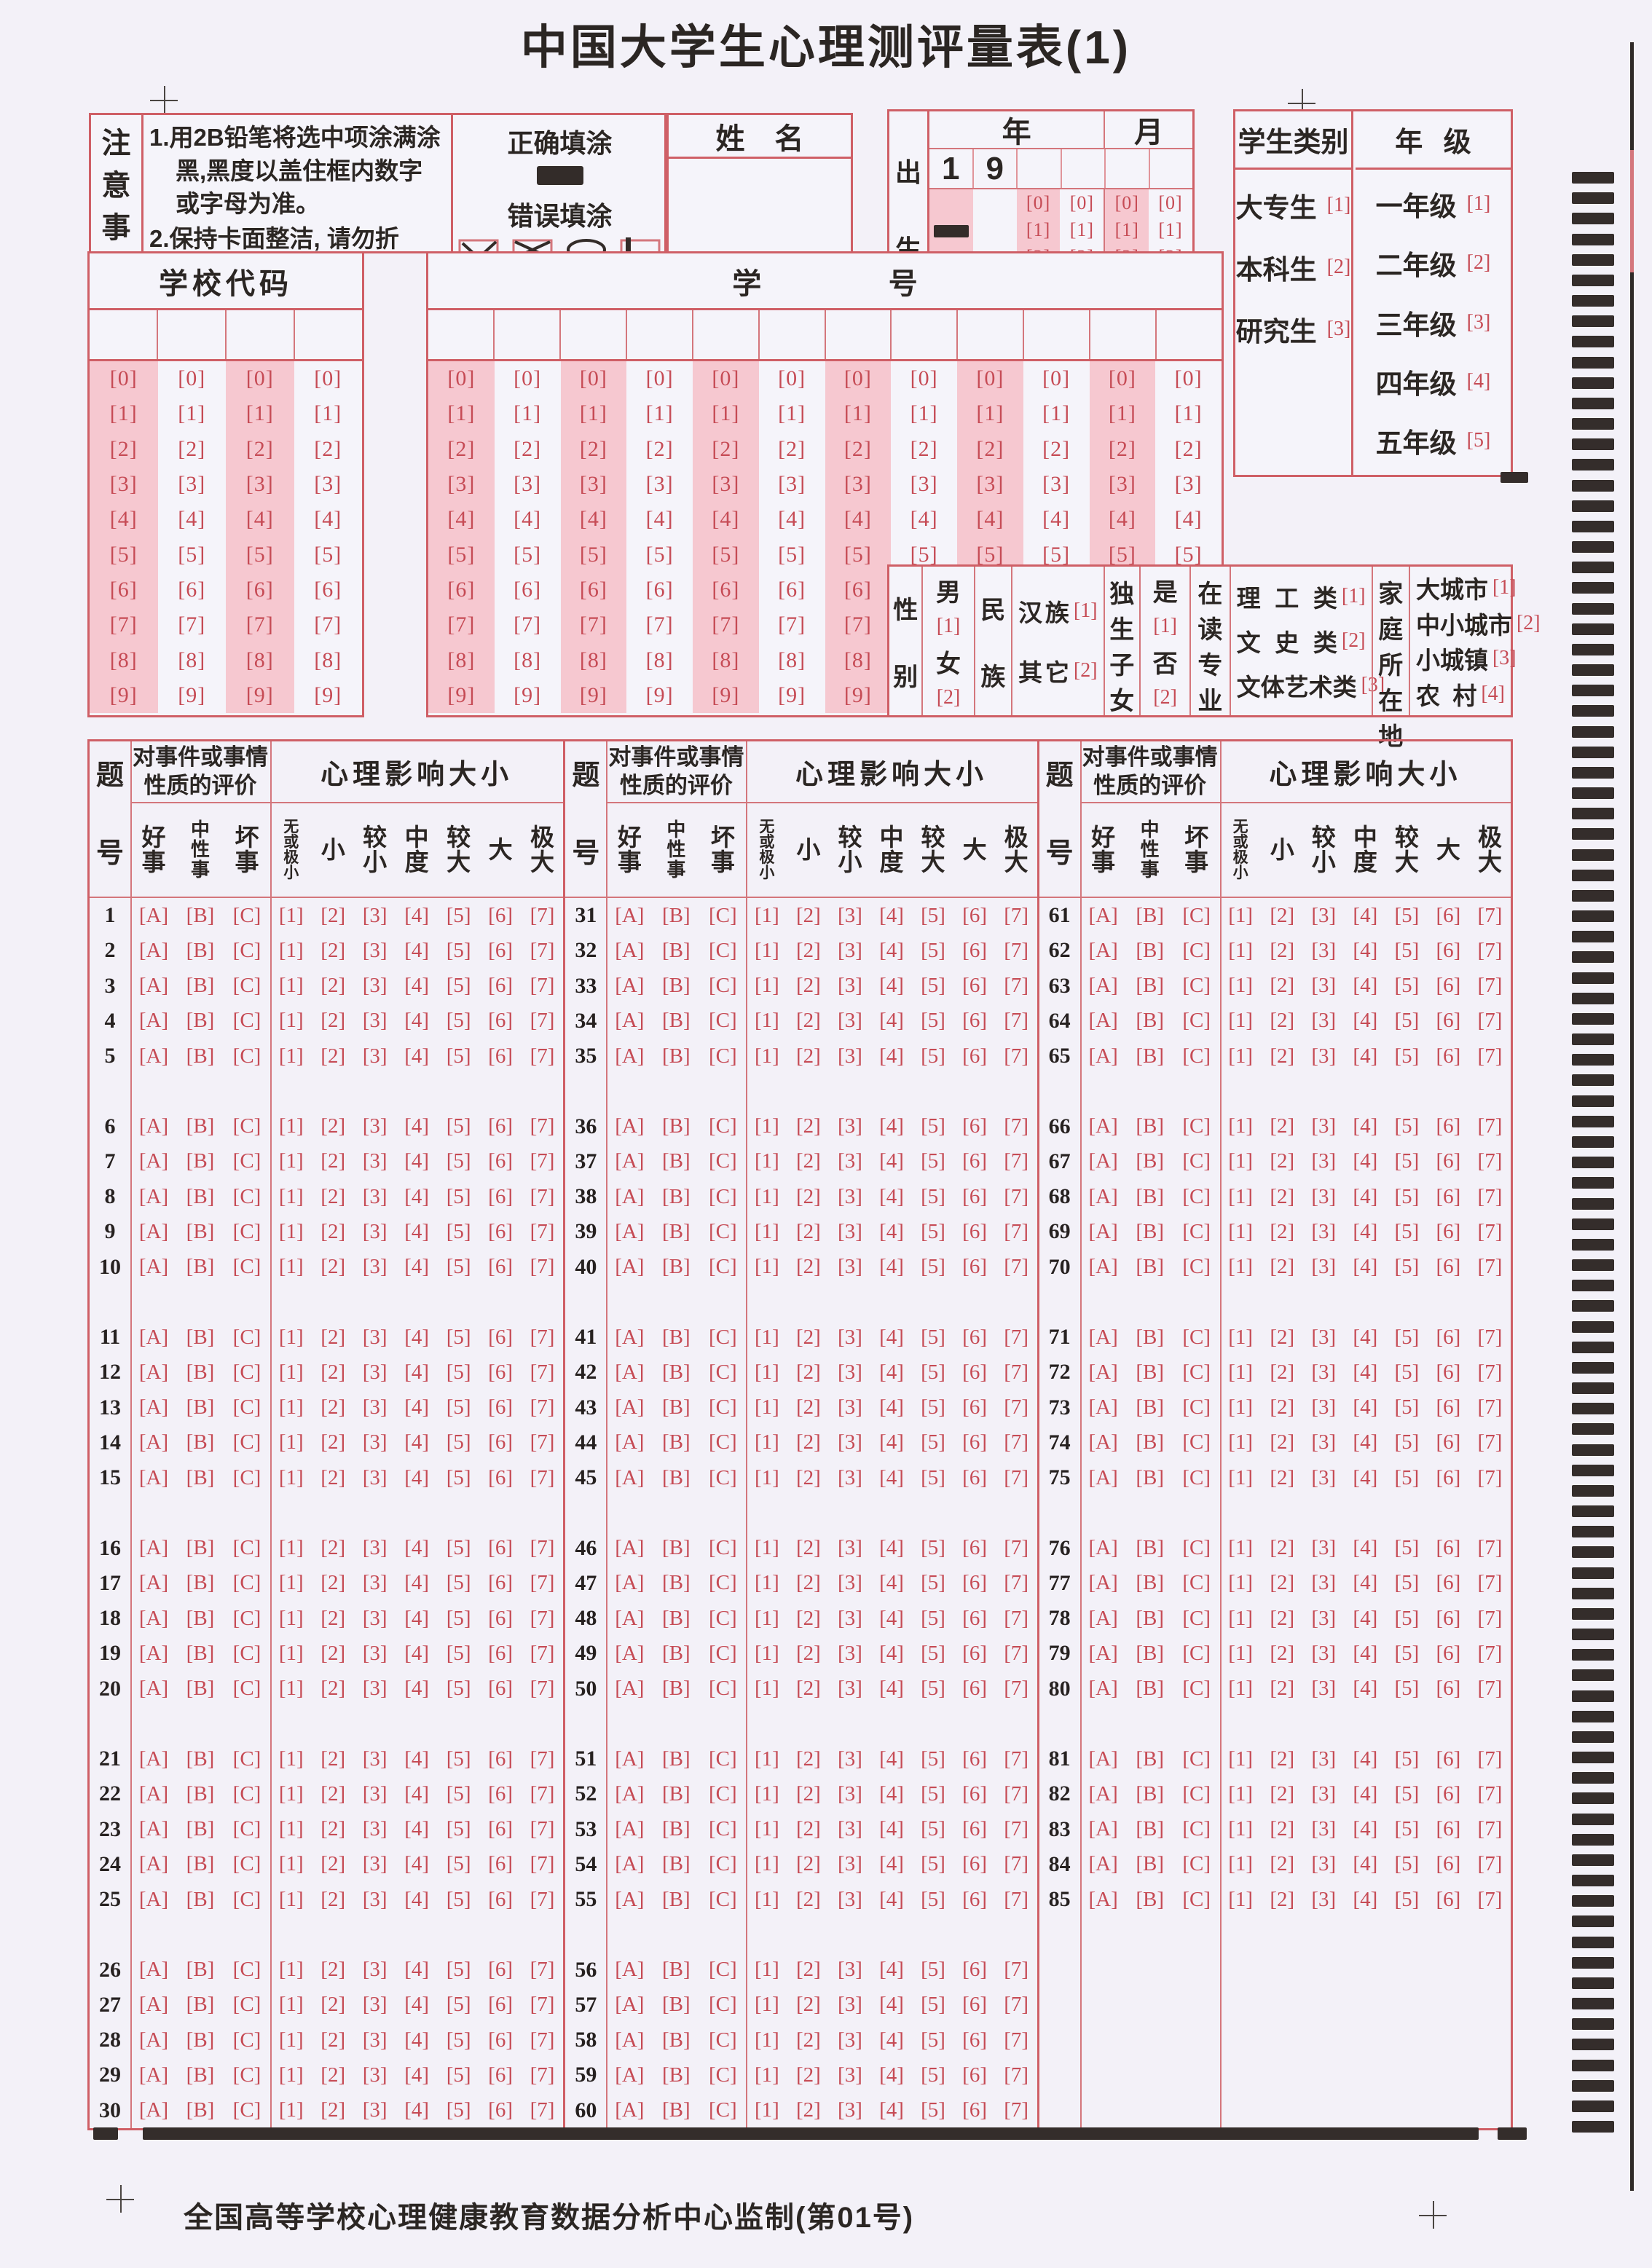  What do you see at coordinates (333, 1618) in the screenshot?
I see `q18-impact-2: [2]` at bounding box center [333, 1618].